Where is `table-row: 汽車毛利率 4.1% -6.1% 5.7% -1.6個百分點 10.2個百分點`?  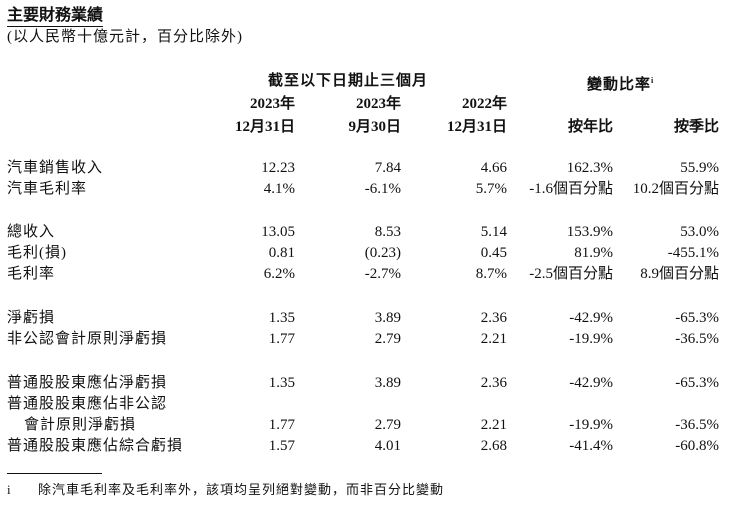
table-row: 汽車毛利率 4.1% -6.1% 5.7% -1.6個百分點 10.2個百分點 is located at coordinates (366, 189).